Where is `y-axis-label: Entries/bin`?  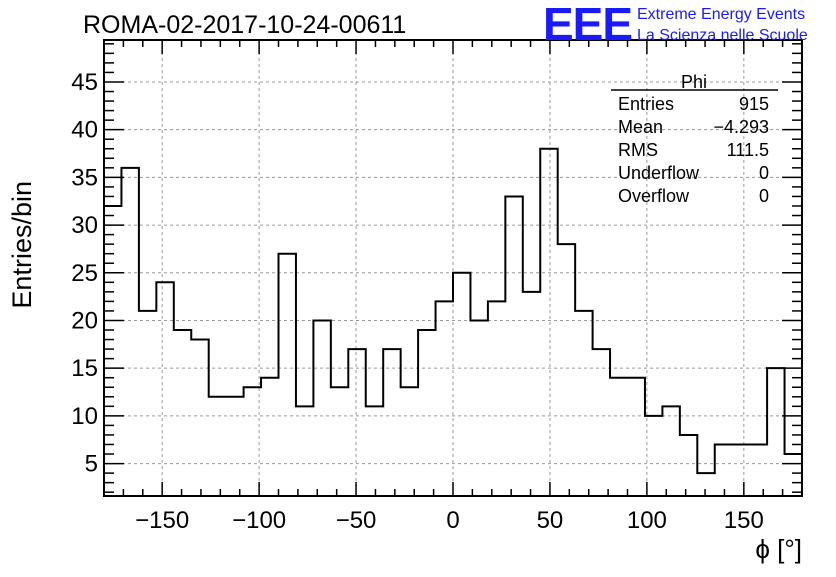
y-axis-label: Entries/bin is located at coordinates (22, 245).